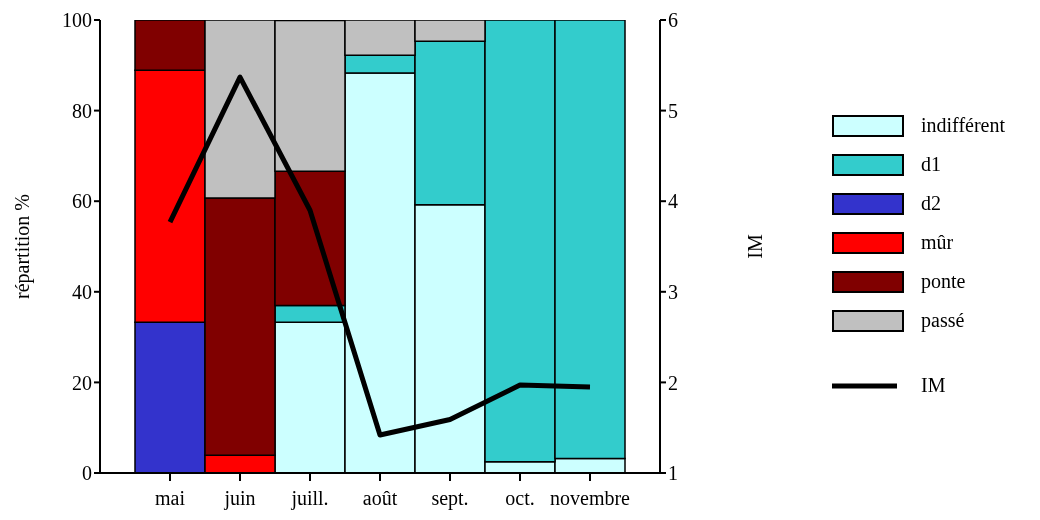  Describe the element at coordinates (82, 110) in the screenshot. I see `y-tick-label: 80` at that location.